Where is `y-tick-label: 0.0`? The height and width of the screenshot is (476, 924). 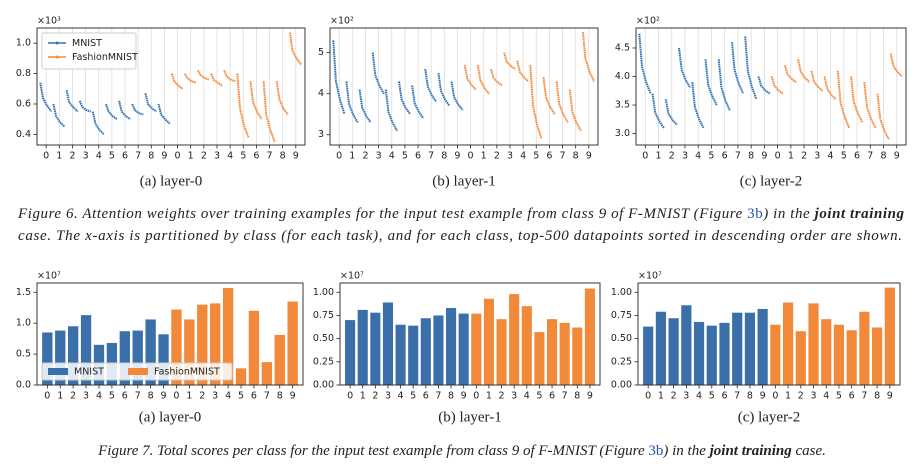 y-tick-label: 0.0 is located at coordinates (23, 385).